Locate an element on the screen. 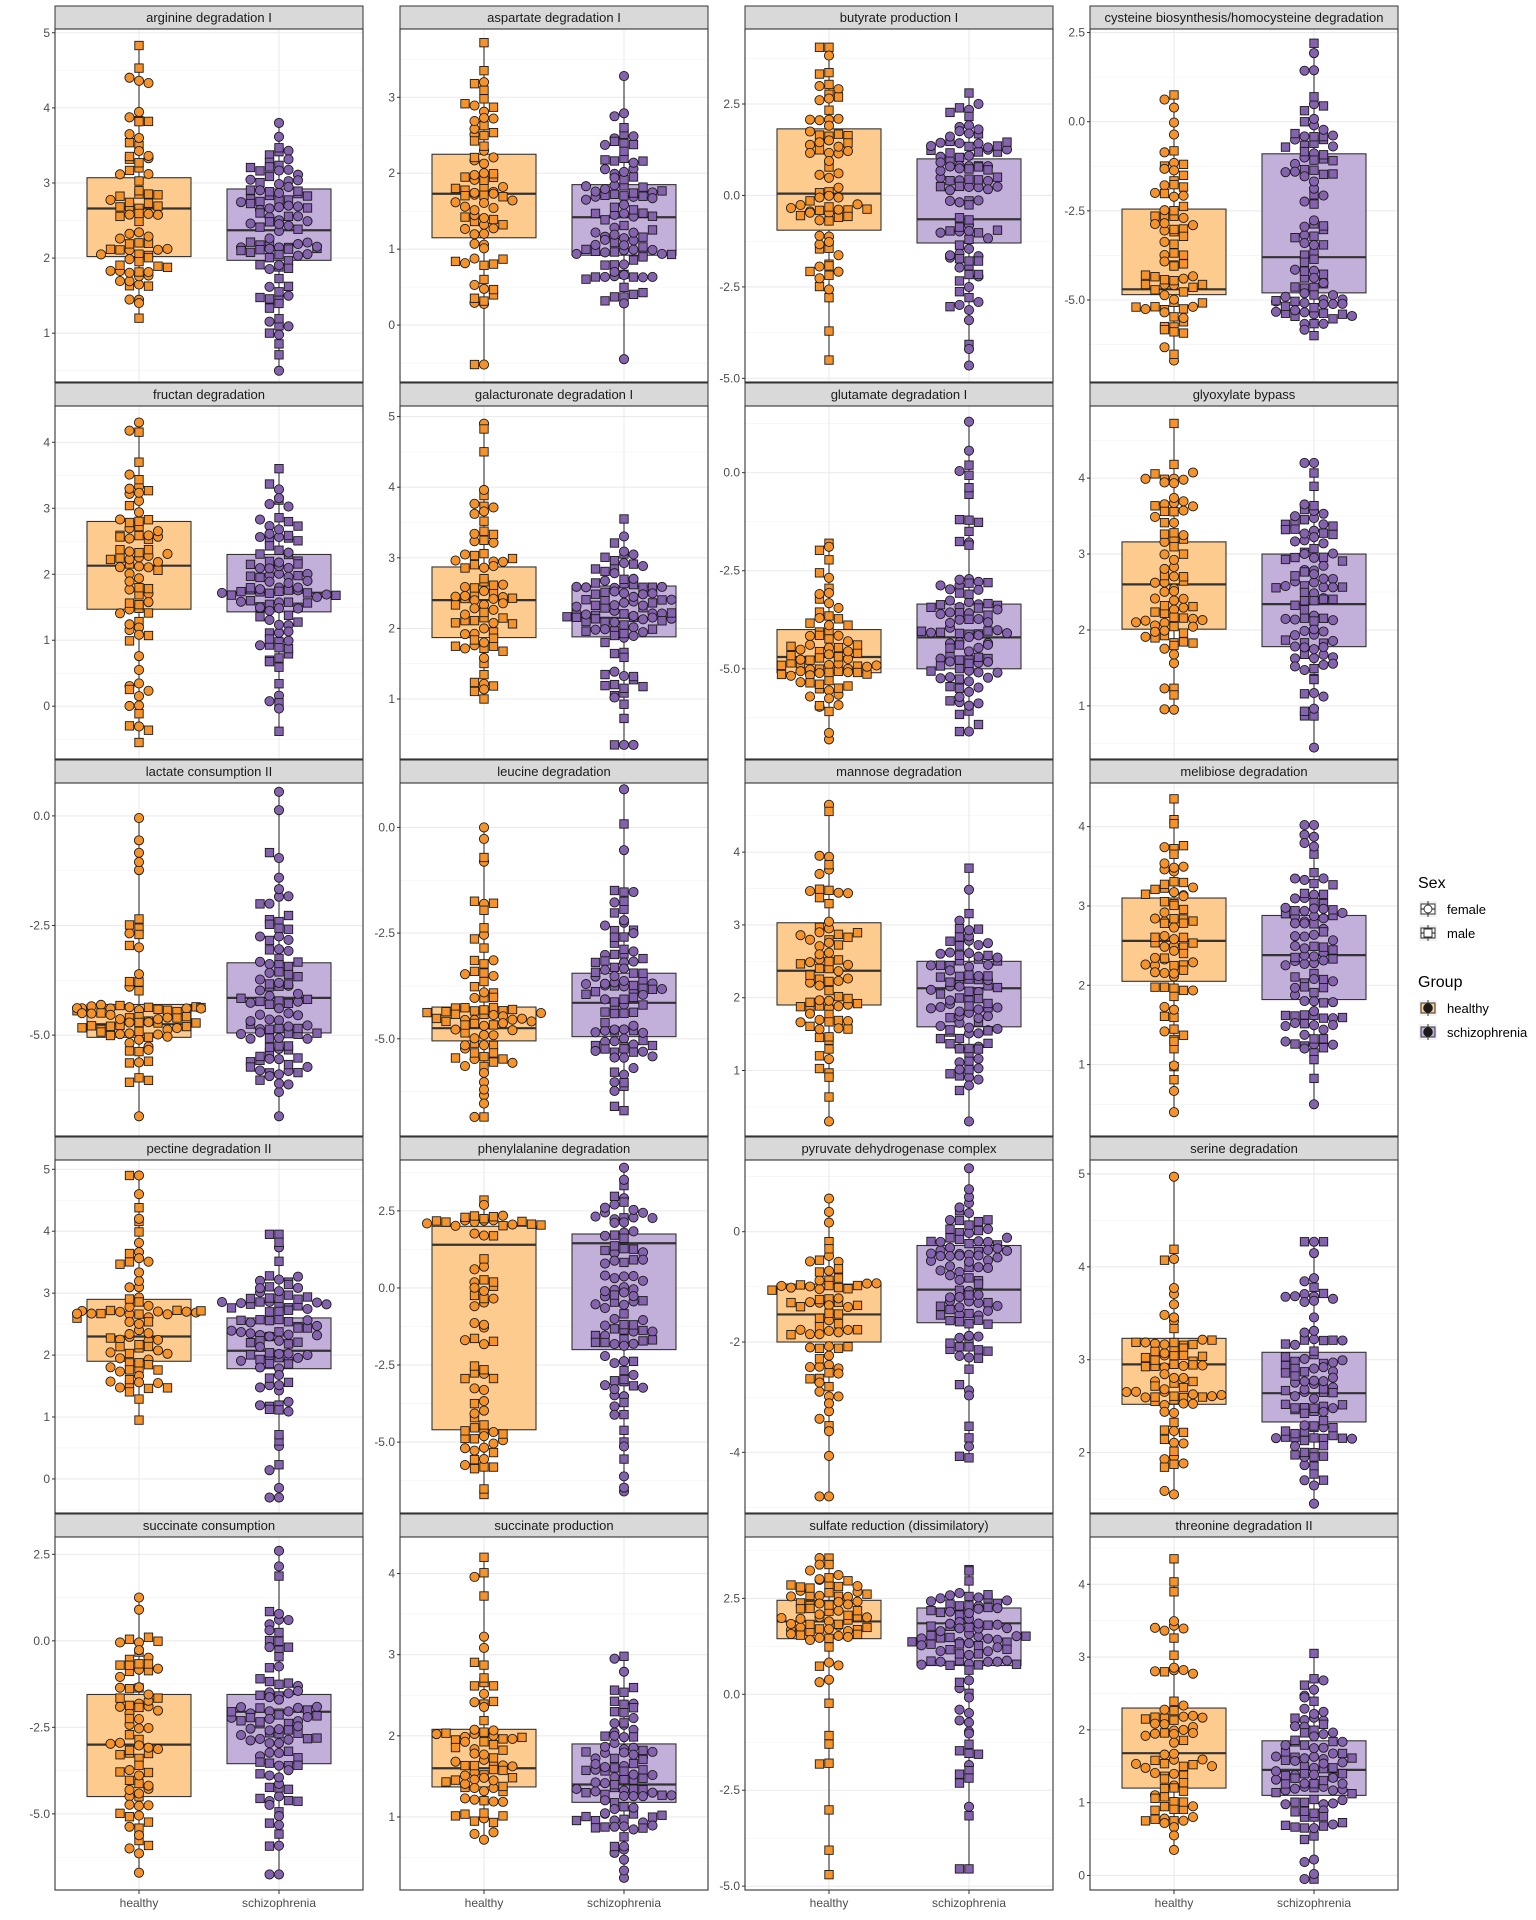 The image size is (1536, 1920). facet-title: pyruvate dehydrogenase complex is located at coordinates (899, 1148).